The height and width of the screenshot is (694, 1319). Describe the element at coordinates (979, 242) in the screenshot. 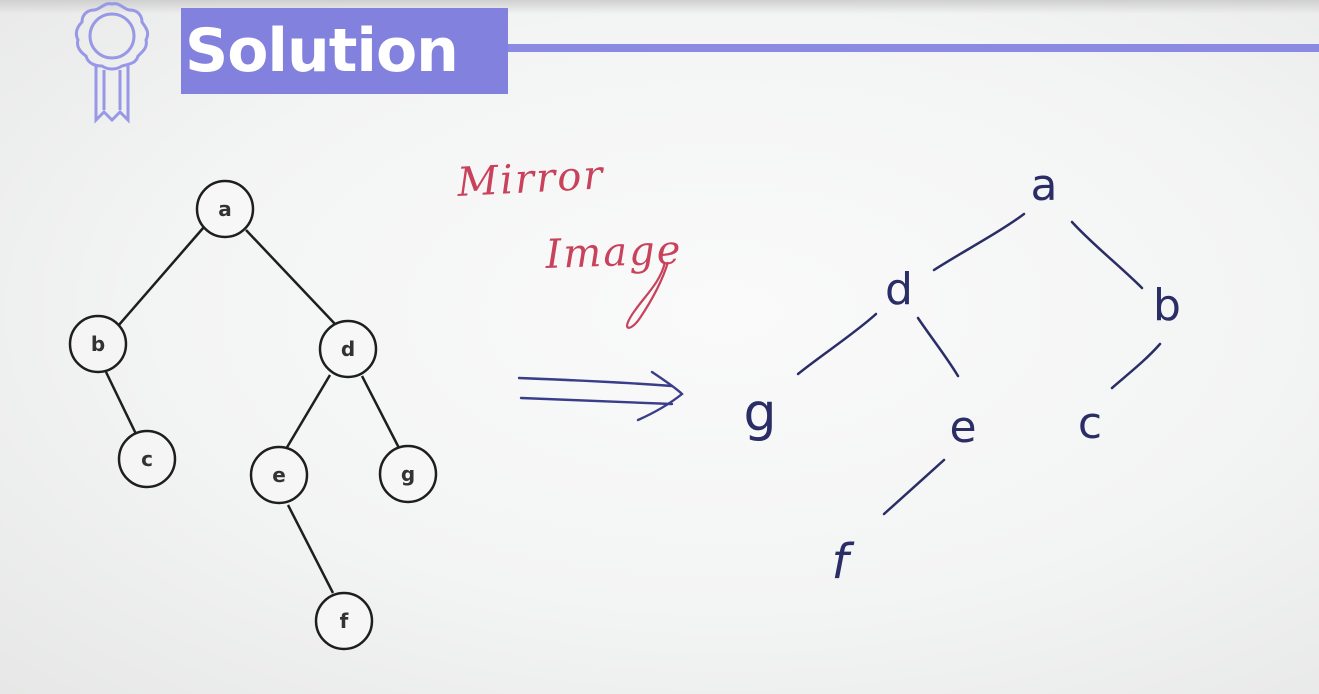

I see `mirrored-edge-a-d` at that location.